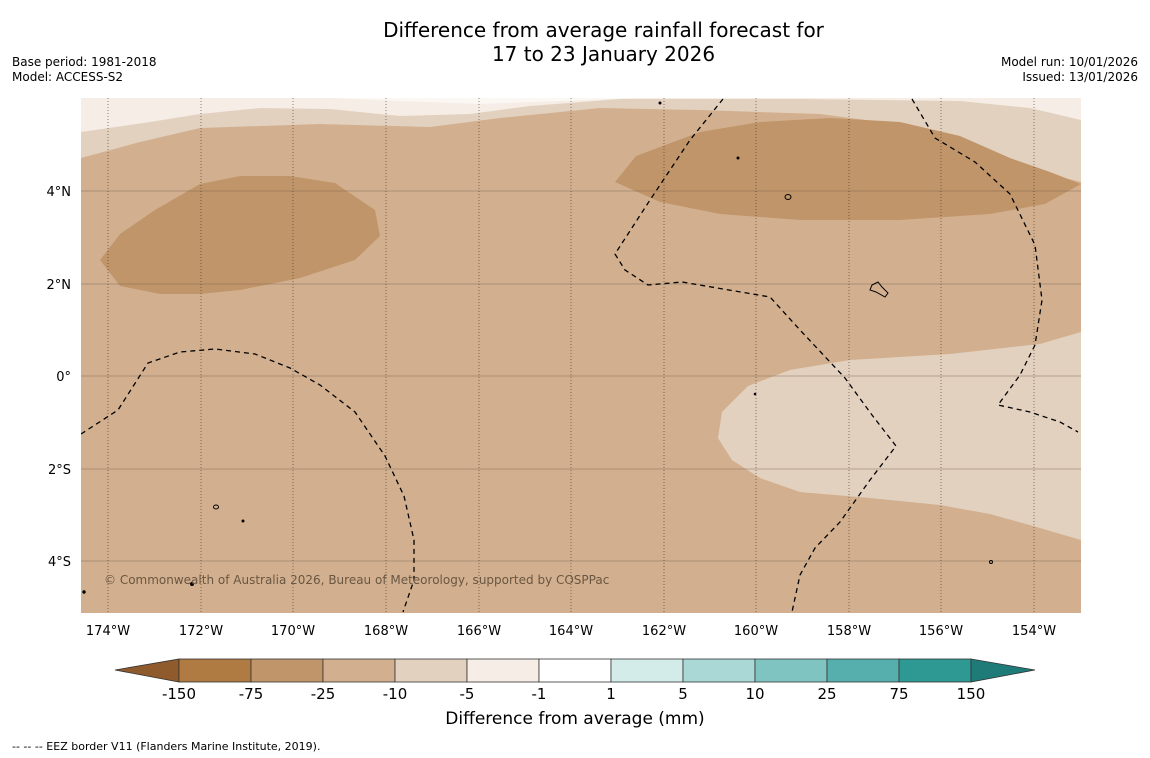  What do you see at coordinates (68, 77) in the screenshot?
I see `model-name: Model: ACCESS-S2` at bounding box center [68, 77].